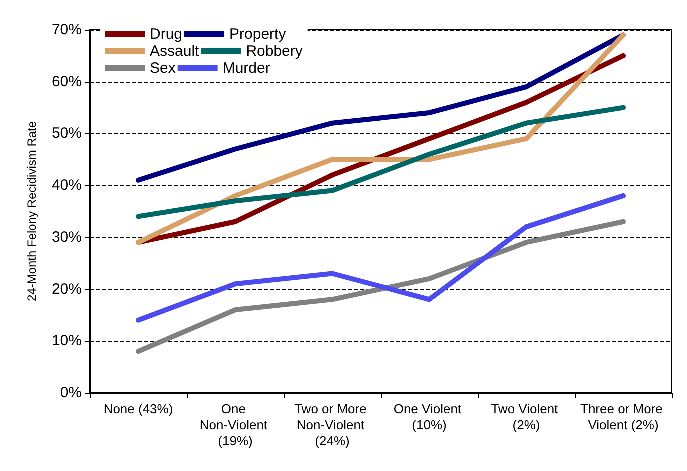  Describe the element at coordinates (67, 289) in the screenshot. I see `y-tick-label: 20%` at that location.